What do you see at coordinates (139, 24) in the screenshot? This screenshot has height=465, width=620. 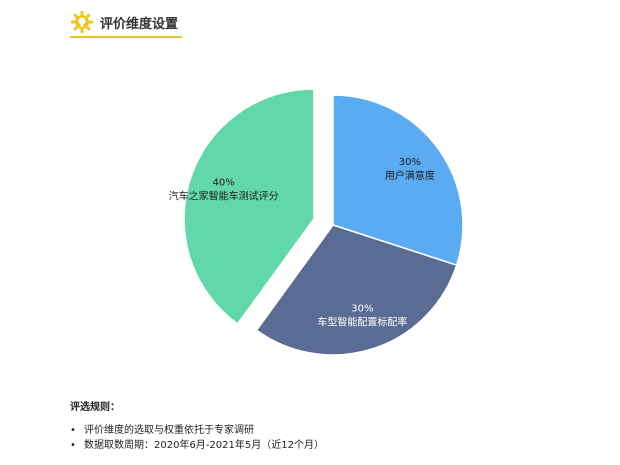 I see `section-title: 评价维度设置` at bounding box center [139, 24].